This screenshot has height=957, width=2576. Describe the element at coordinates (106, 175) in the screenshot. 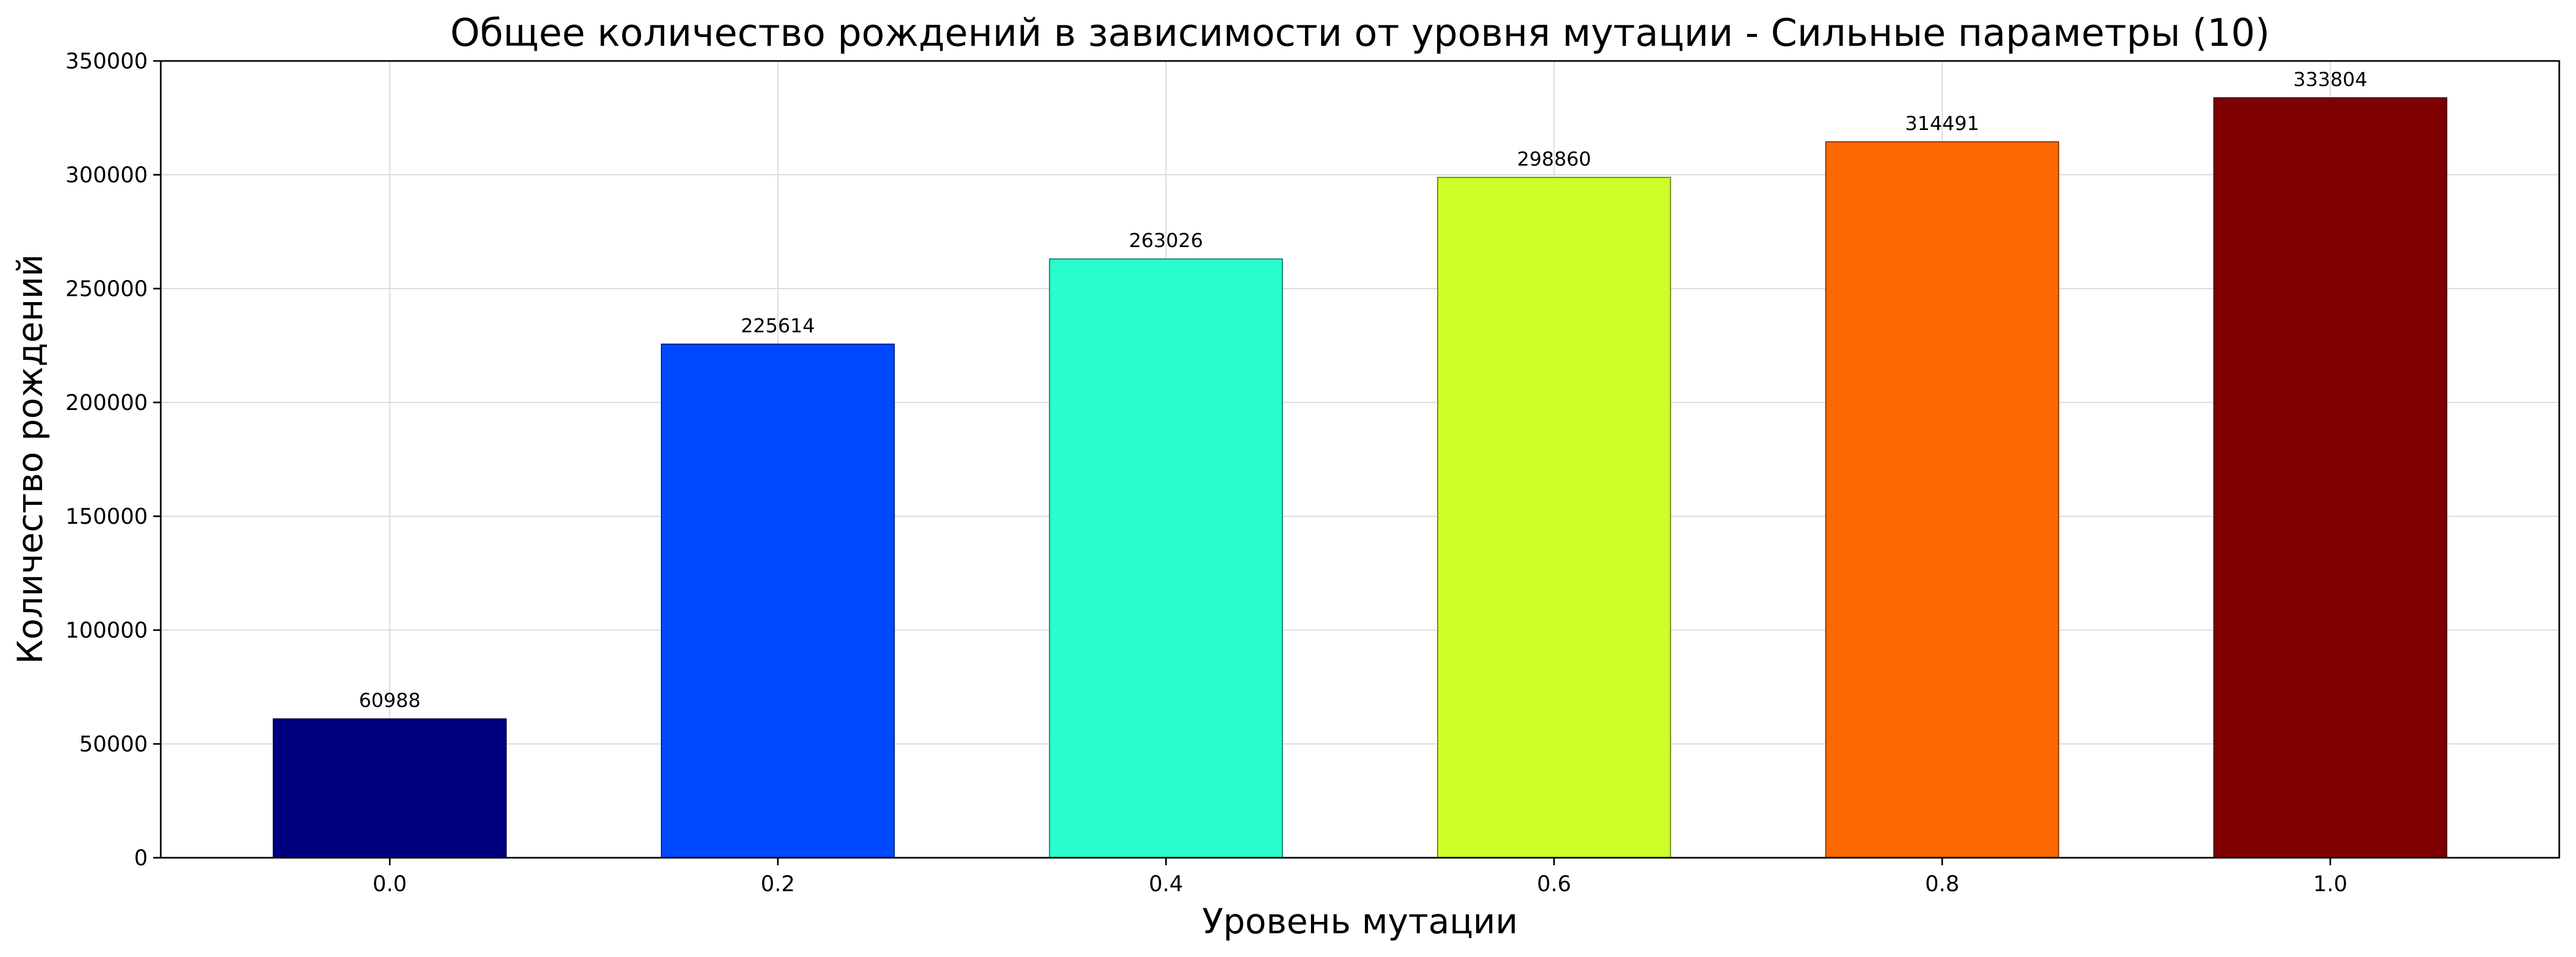

I see `y-tick-label: 300000` at that location.